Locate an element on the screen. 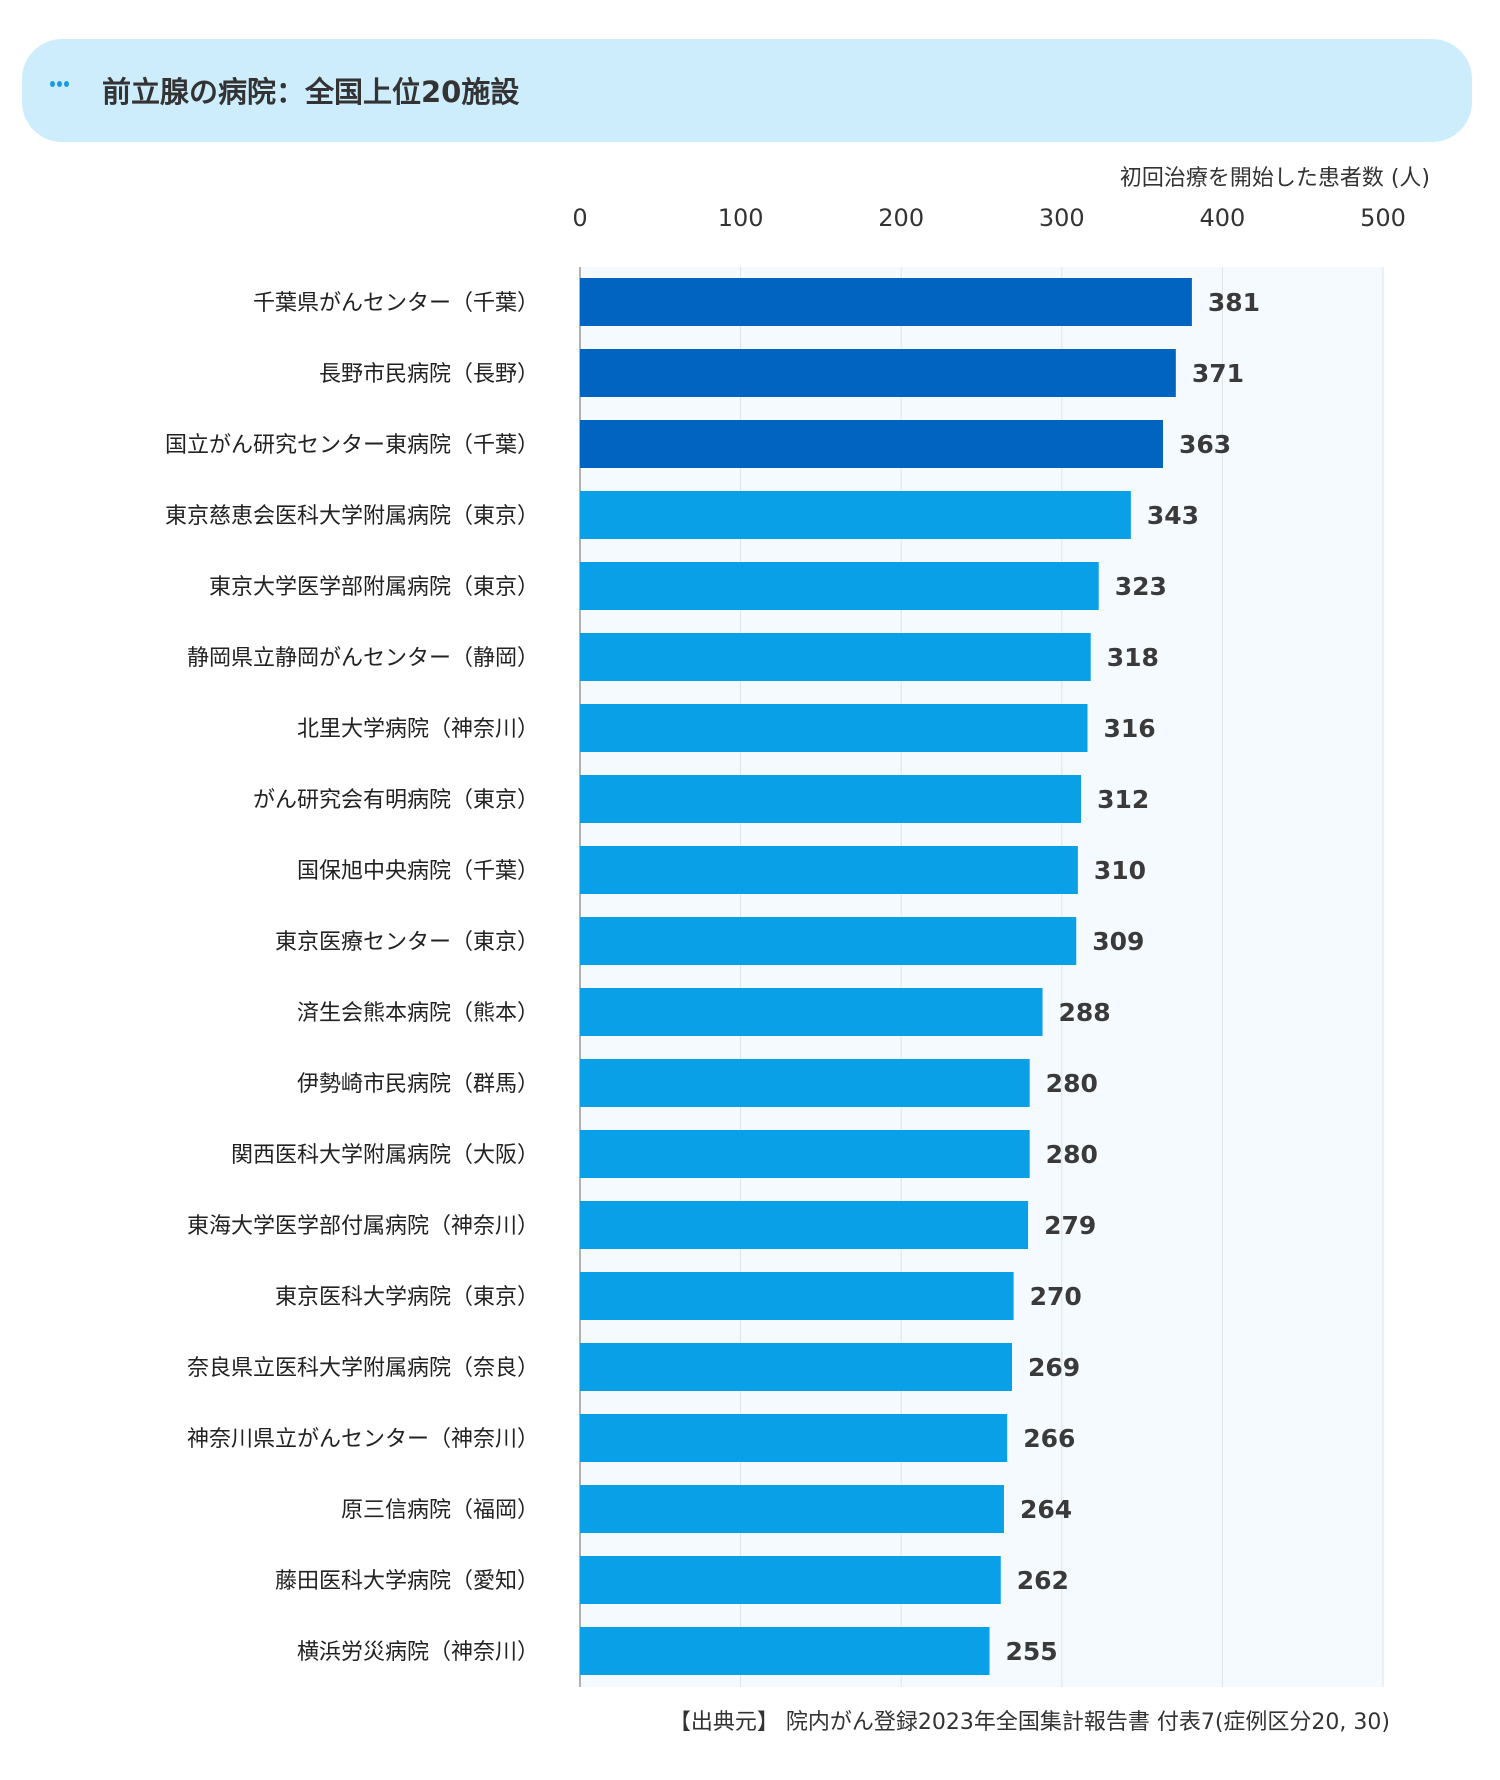 The width and height of the screenshot is (1500, 1780). x-tick-label: 500 is located at coordinates (1383, 218).